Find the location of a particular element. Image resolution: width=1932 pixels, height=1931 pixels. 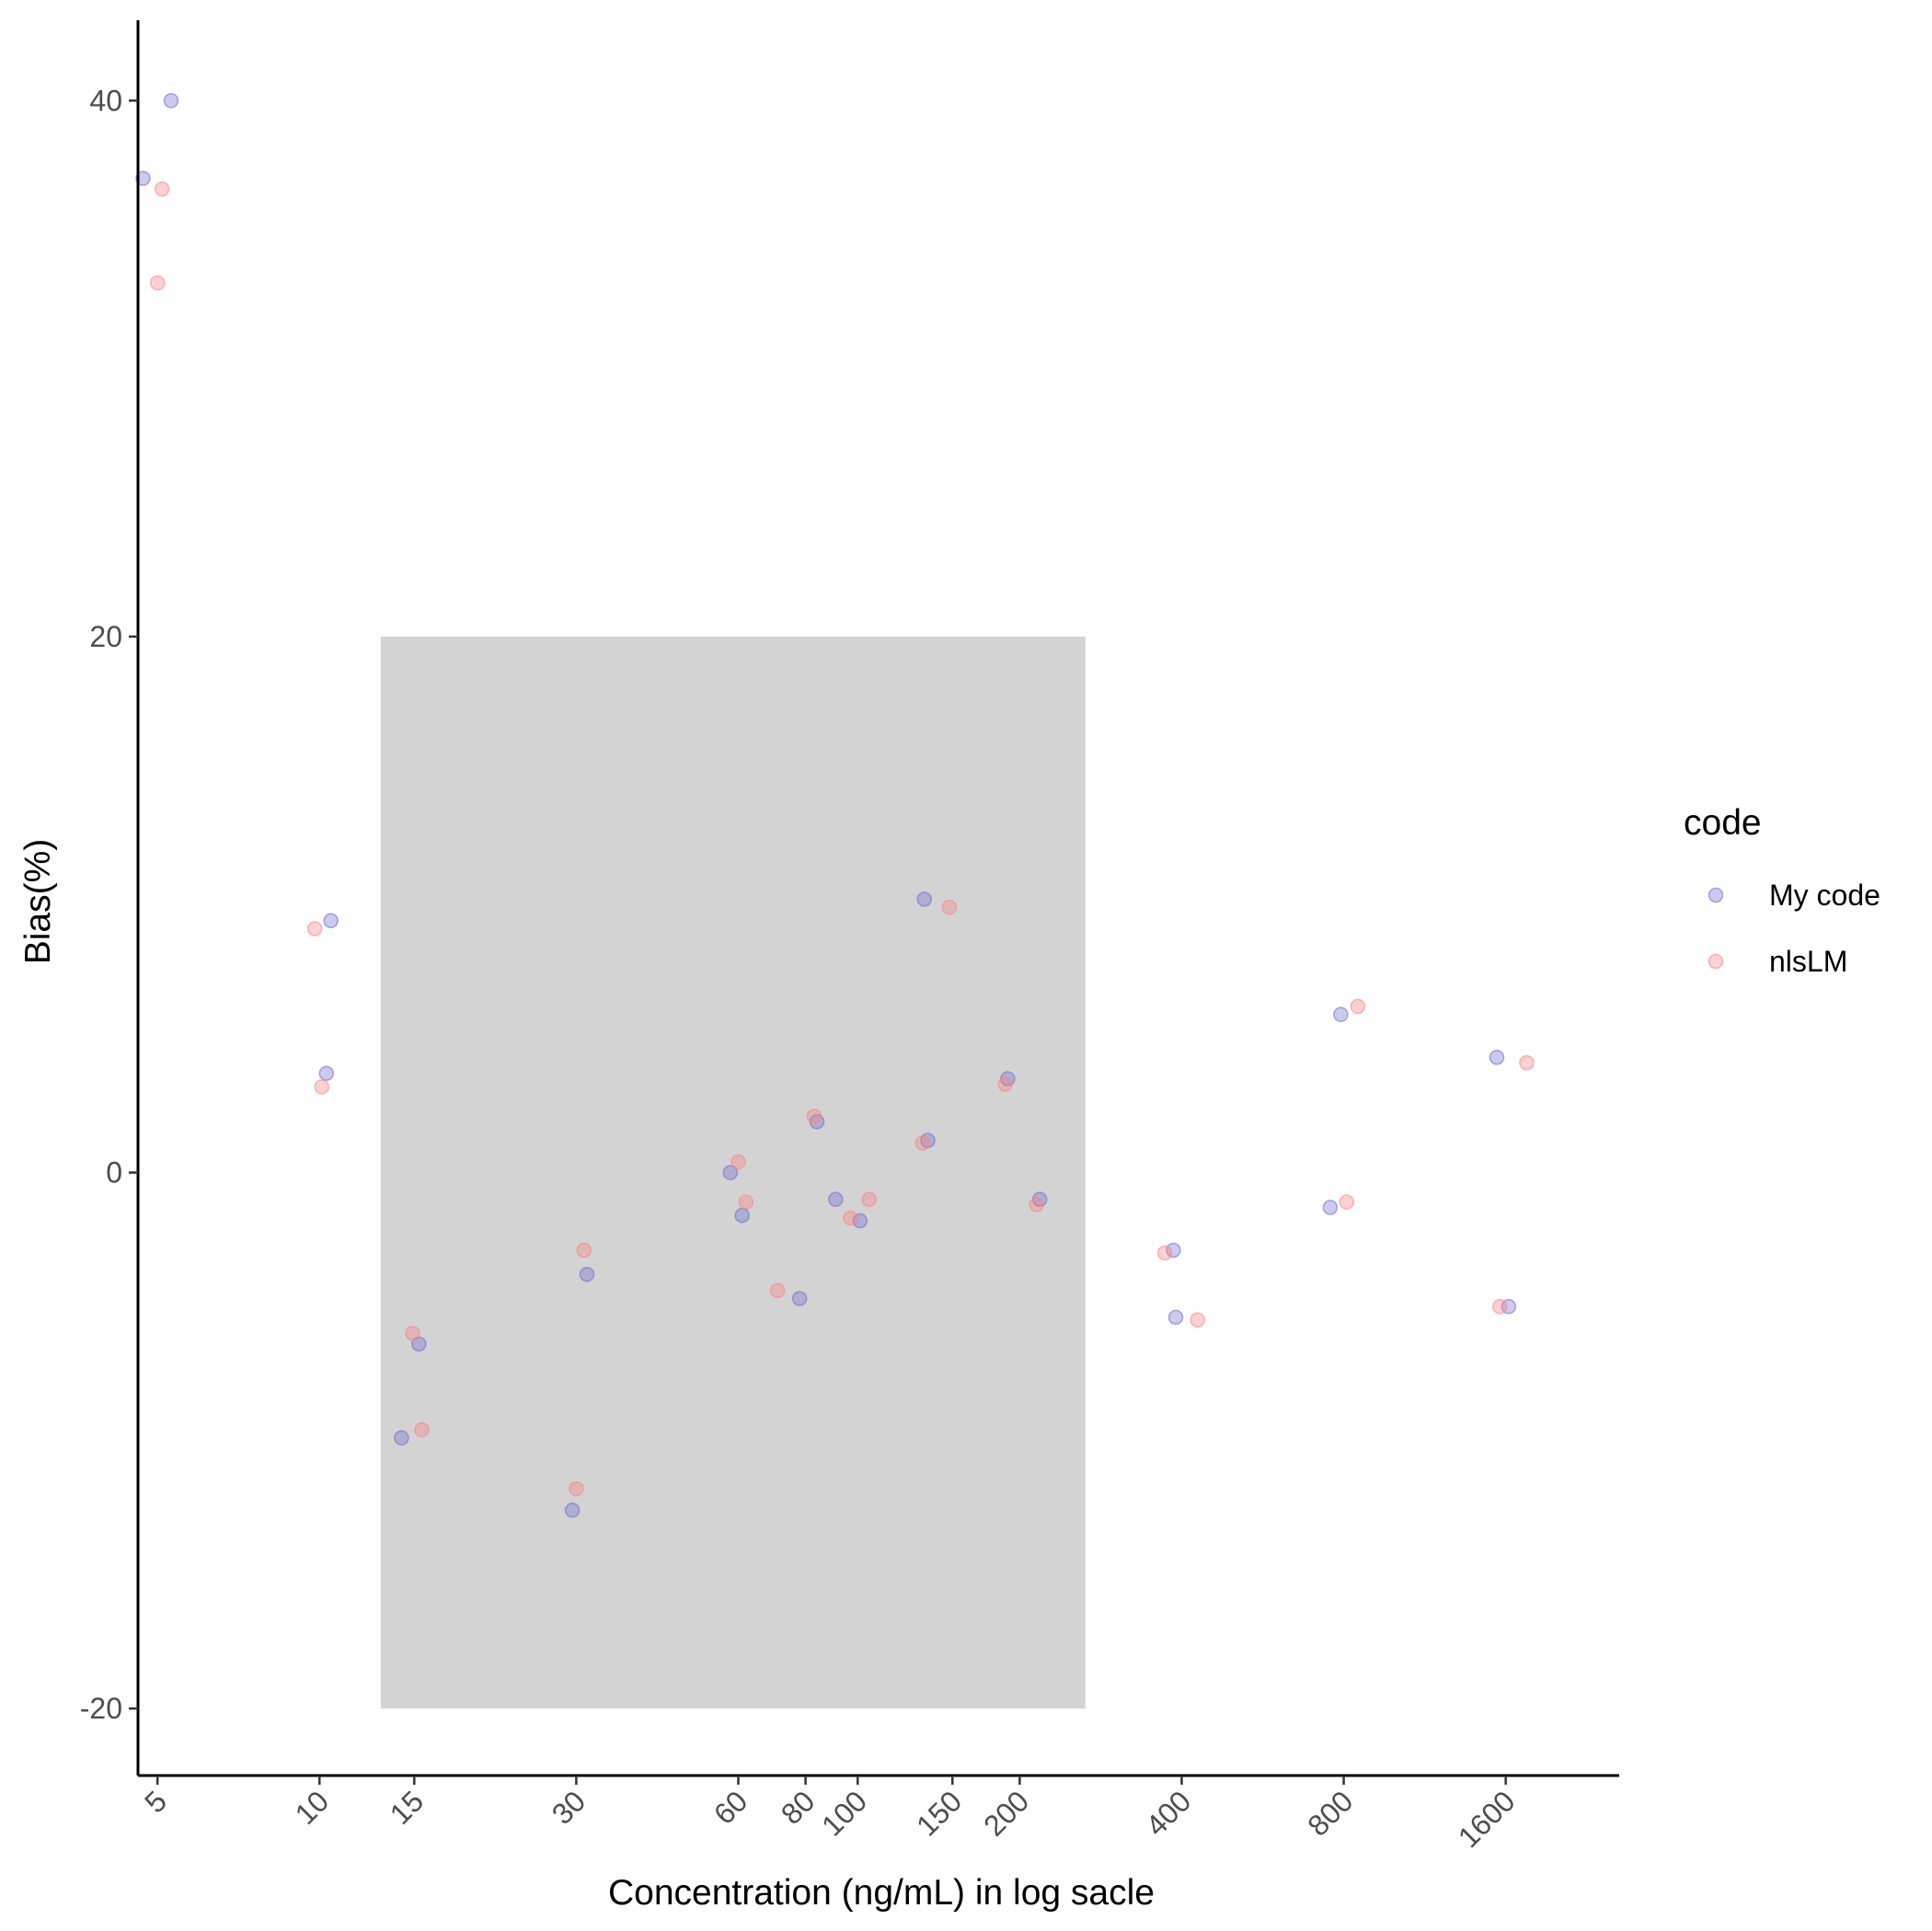

legend-key-nlslm is located at coordinates (1716, 962).